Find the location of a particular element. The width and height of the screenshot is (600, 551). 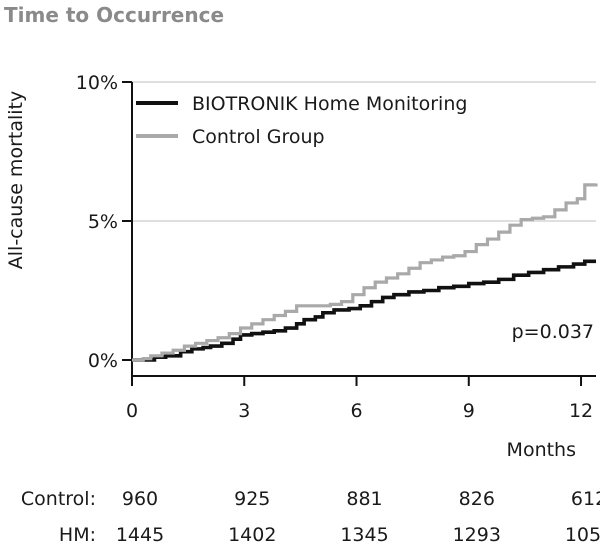

x-tick-label-9: 9 is located at coordinates (469, 411).